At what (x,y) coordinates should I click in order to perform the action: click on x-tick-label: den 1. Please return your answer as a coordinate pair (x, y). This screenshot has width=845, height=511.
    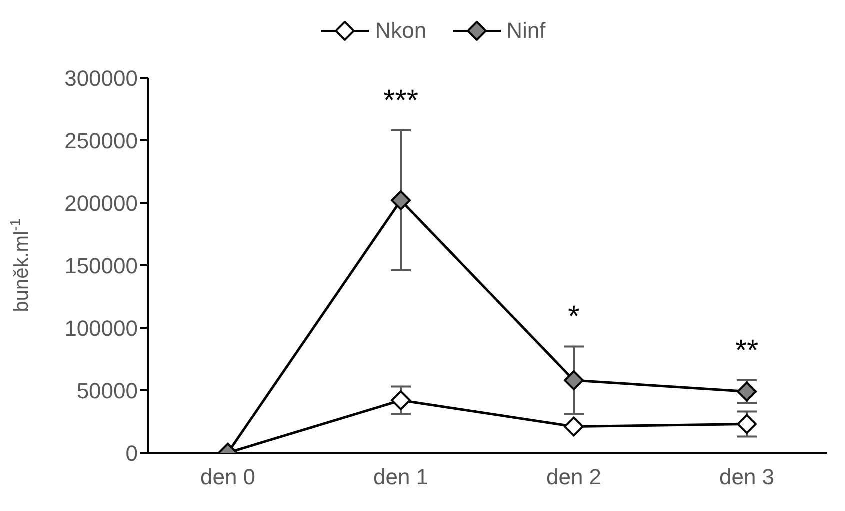
    Looking at the image, I should click on (401, 477).